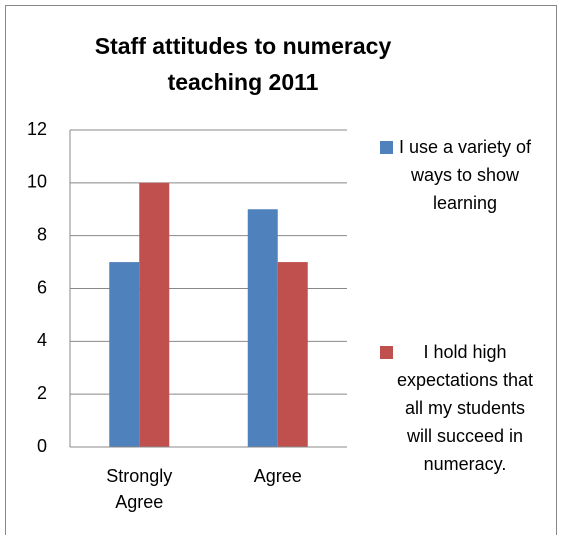 This screenshot has height=540, width=563. What do you see at coordinates (243, 64) in the screenshot?
I see `chart-title: Staff attitudes to numeracy teaching 2011` at bounding box center [243, 64].